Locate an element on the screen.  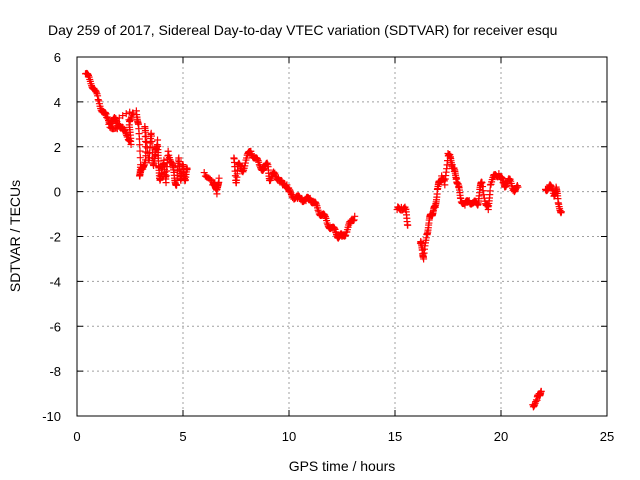
x-tick-label: 10 is located at coordinates (289, 436).